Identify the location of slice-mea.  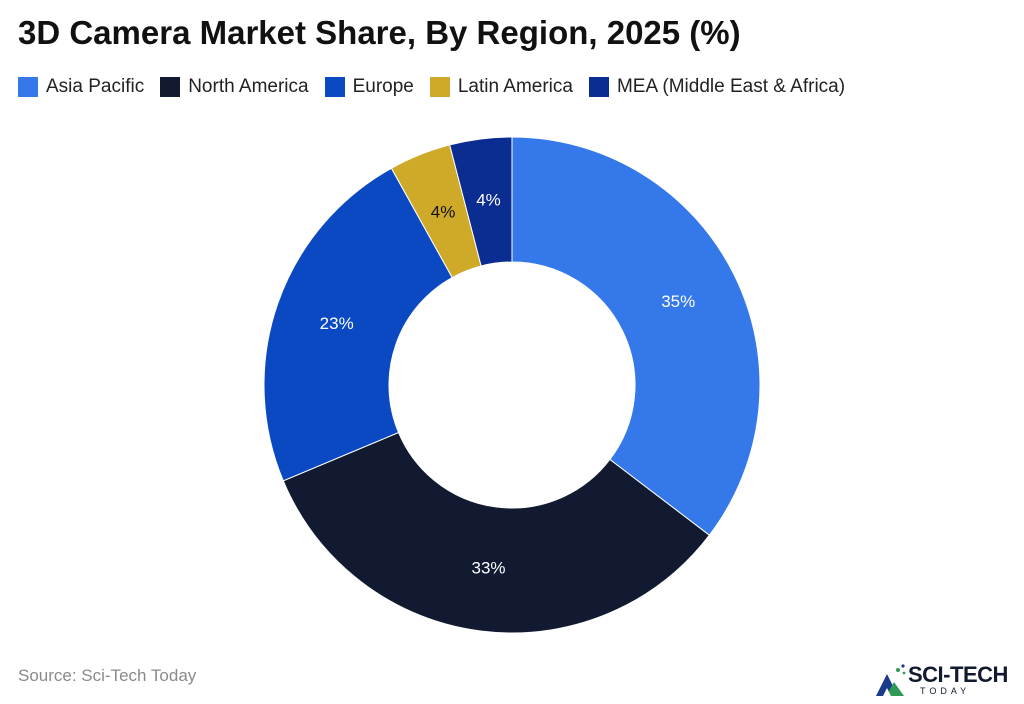
(481, 201).